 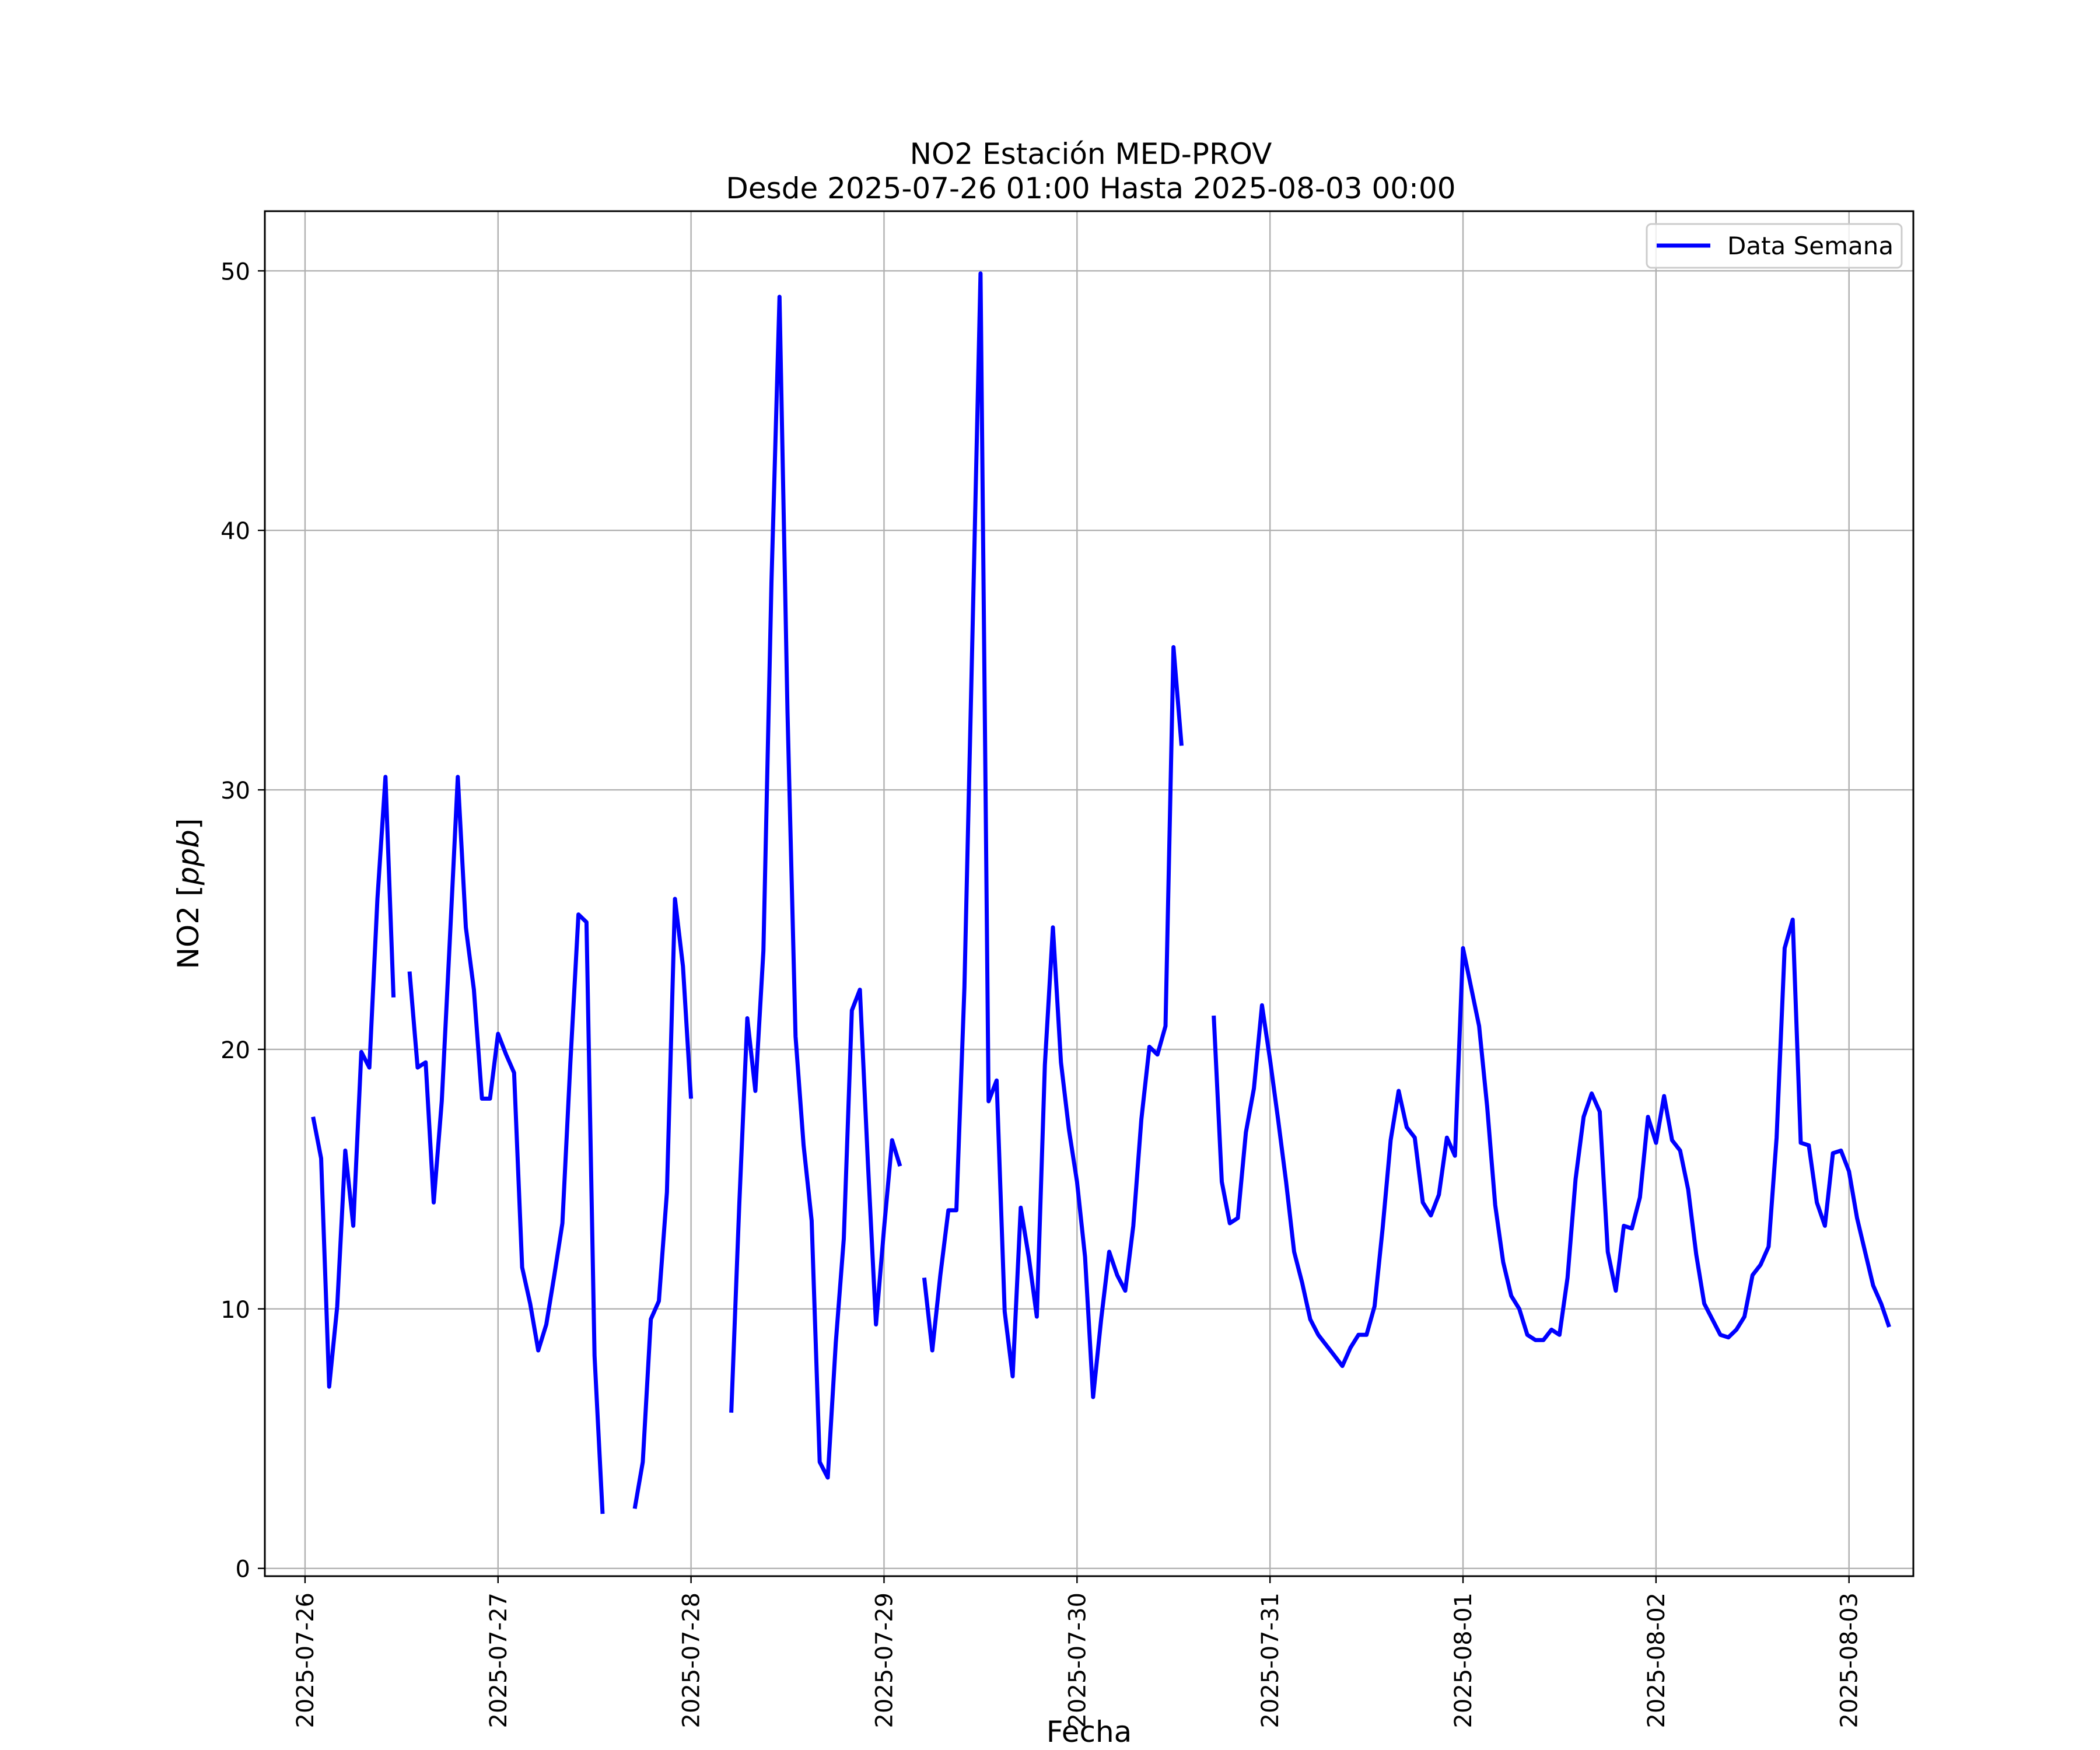 What do you see at coordinates (235, 791) in the screenshot?
I see `y-tick-label: 30` at bounding box center [235, 791].